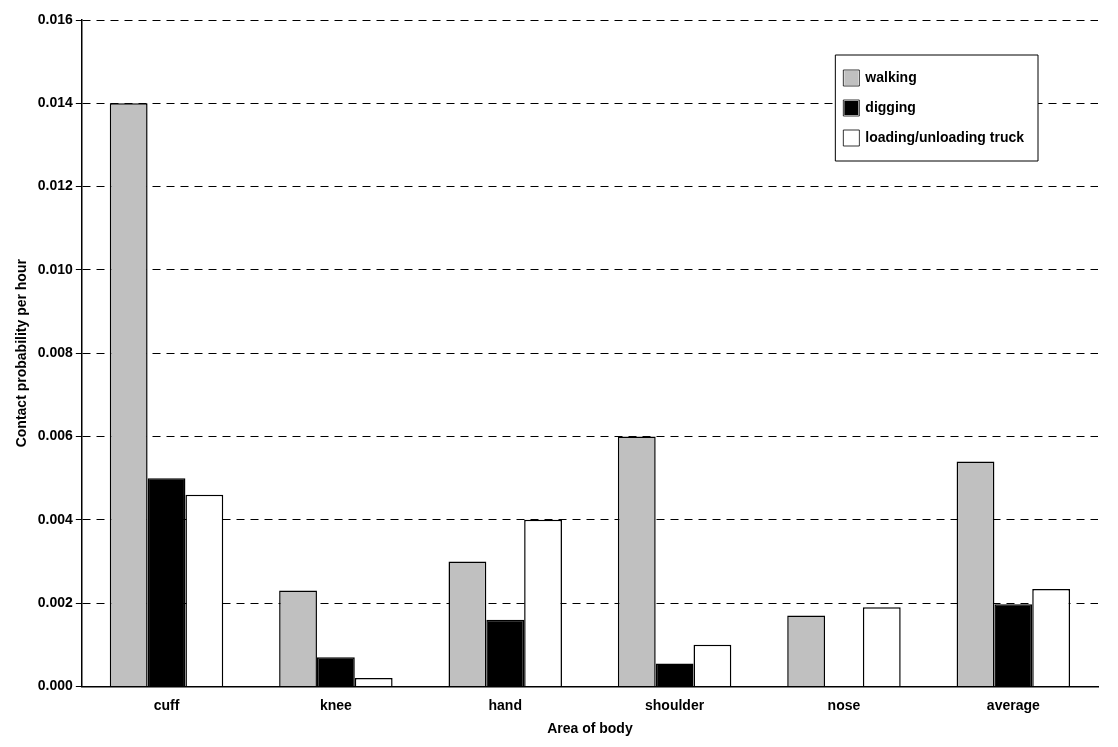  Describe the element at coordinates (55, 18) in the screenshot. I see `y-tick-label: 0.016` at that location.